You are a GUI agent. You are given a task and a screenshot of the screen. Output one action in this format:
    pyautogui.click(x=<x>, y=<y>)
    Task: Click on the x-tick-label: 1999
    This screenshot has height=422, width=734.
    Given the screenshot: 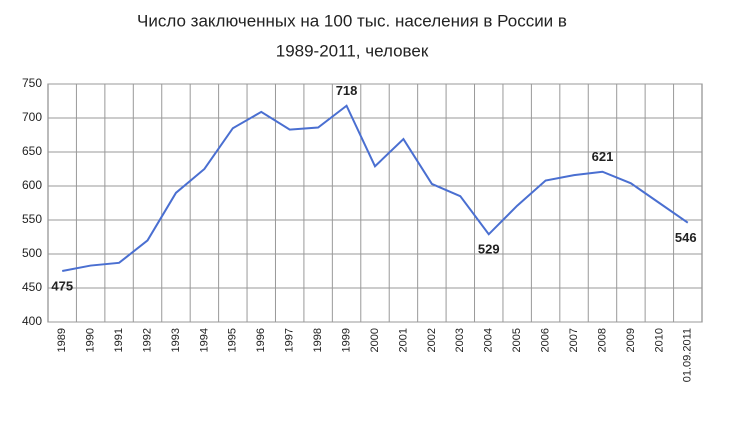 What is the action you would take?
    pyautogui.click(x=346, y=340)
    